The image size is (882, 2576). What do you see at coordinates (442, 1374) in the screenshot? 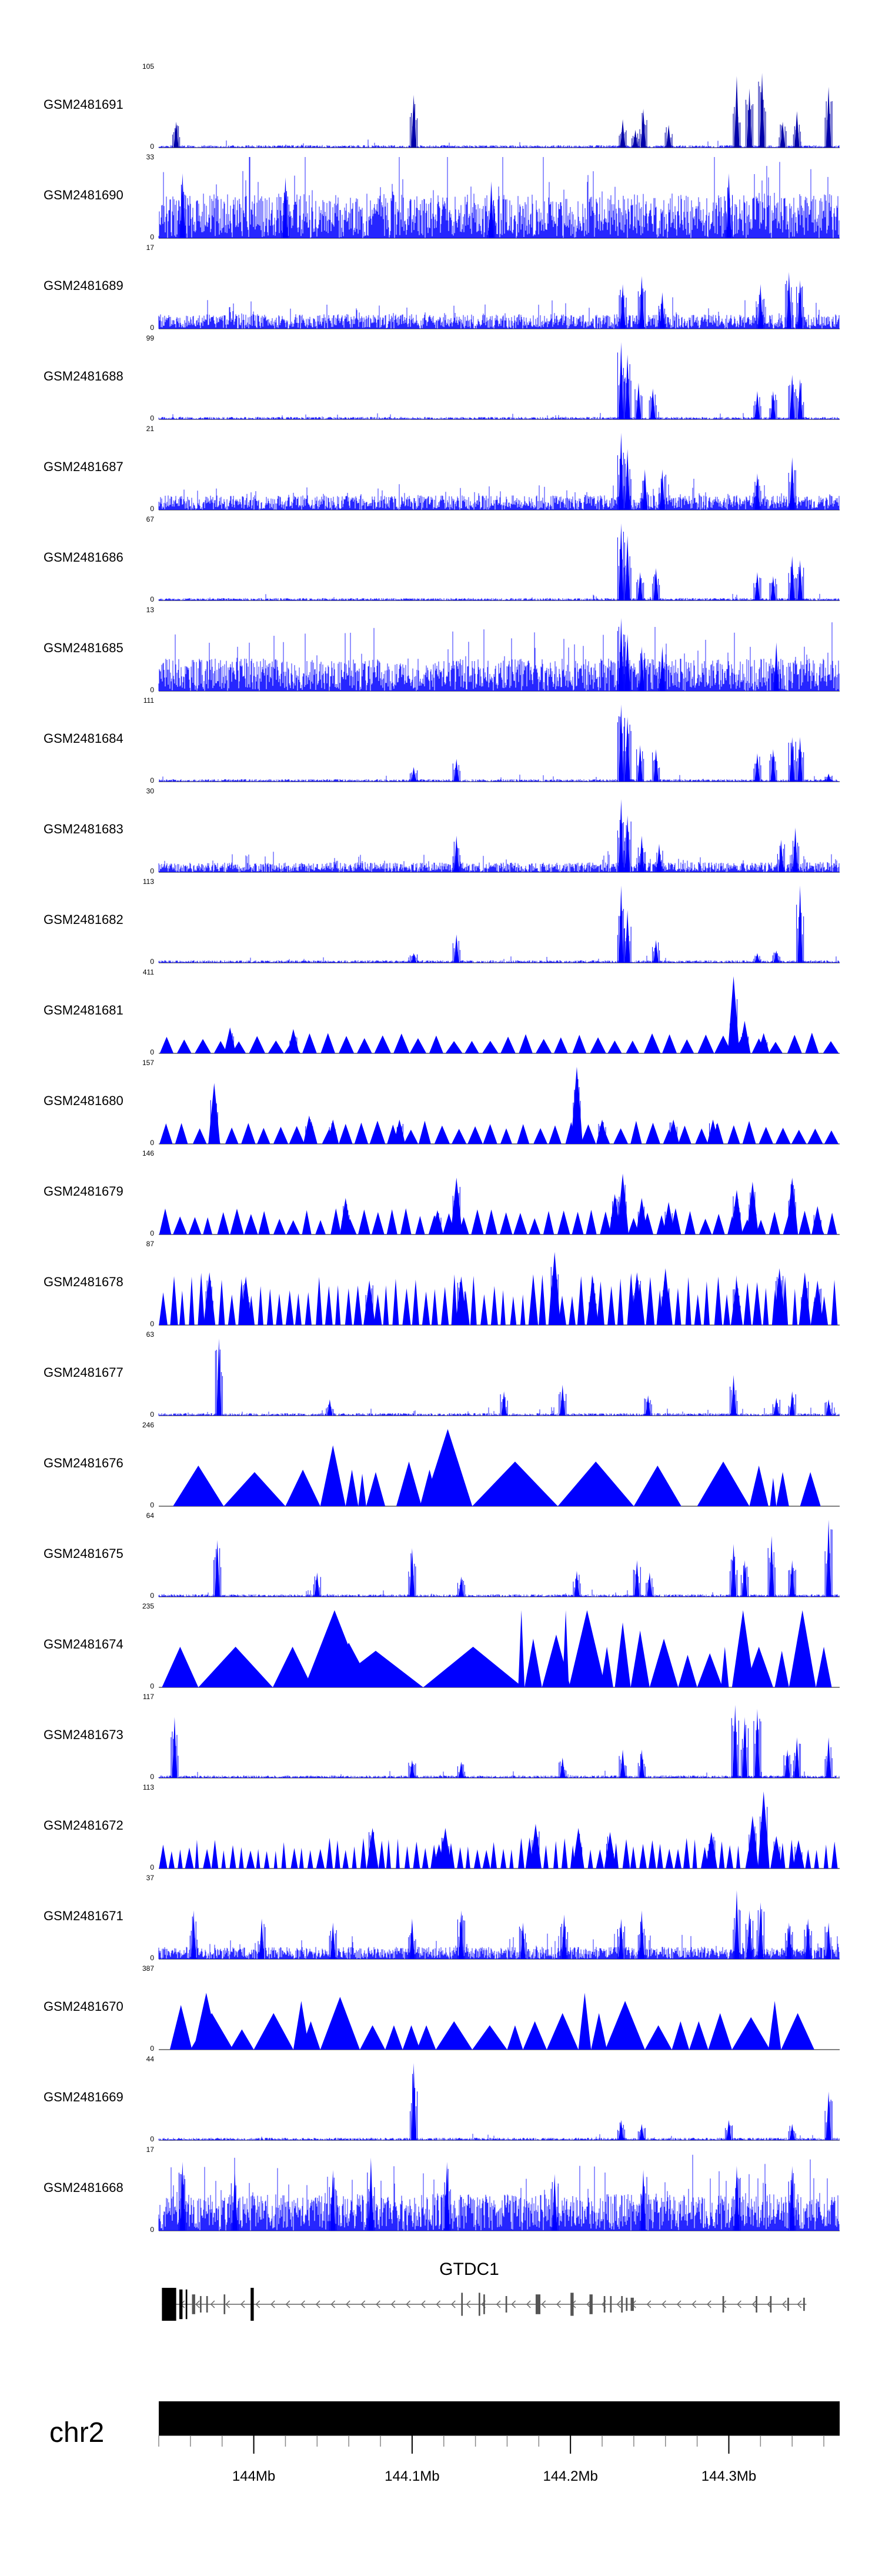
I see `track-GSM2481677: GSM2481677 63 0` at bounding box center [442, 1374].